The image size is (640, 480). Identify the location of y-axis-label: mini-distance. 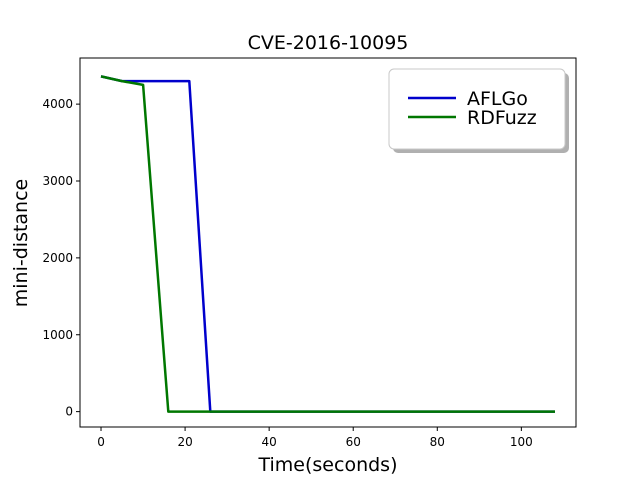
(21, 243).